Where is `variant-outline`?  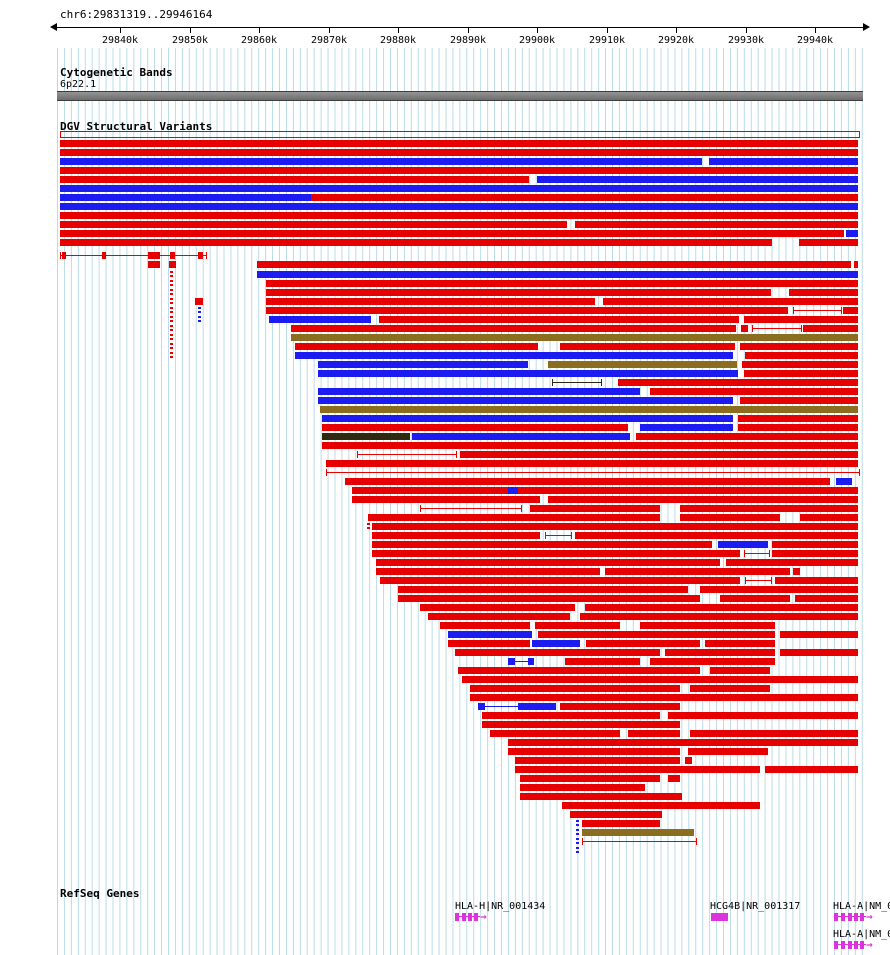 variant-outline is located at coordinates (460, 134).